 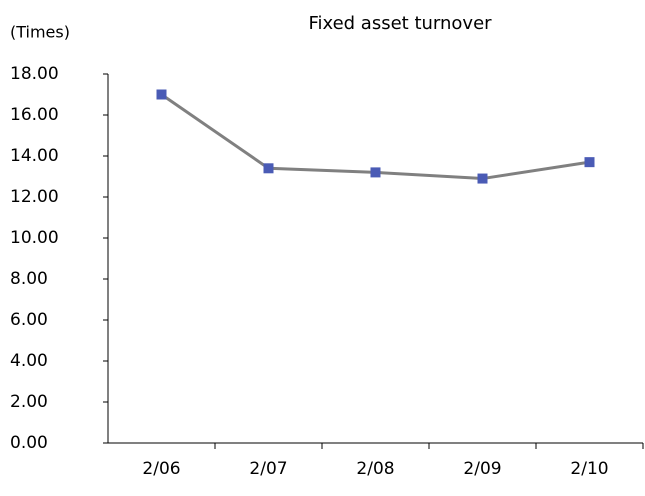 What do you see at coordinates (400, 23) in the screenshot?
I see `chart-title: Fixed asset turnover` at bounding box center [400, 23].